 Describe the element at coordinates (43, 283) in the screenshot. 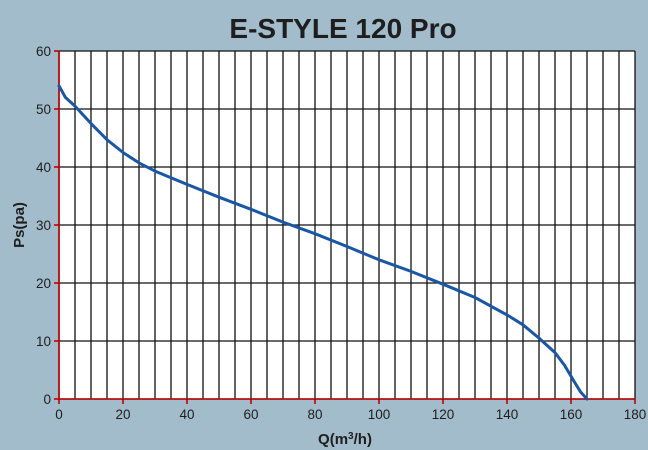

I see `y-tick-label: 20` at that location.